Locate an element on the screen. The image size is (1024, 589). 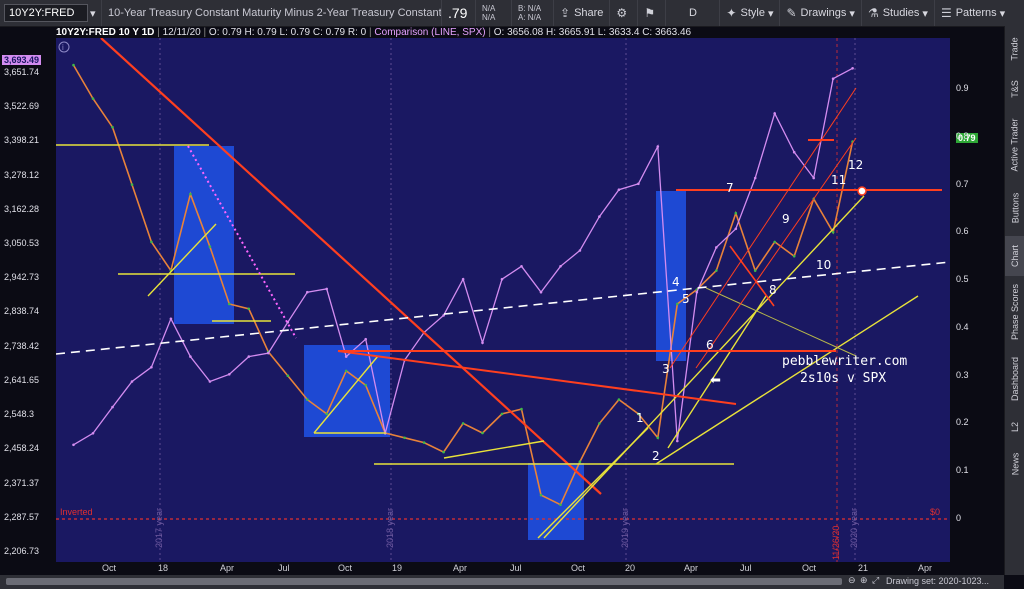
sidebar-tab-phase-scores: Phase Scores is located at coordinates (1014, 312).